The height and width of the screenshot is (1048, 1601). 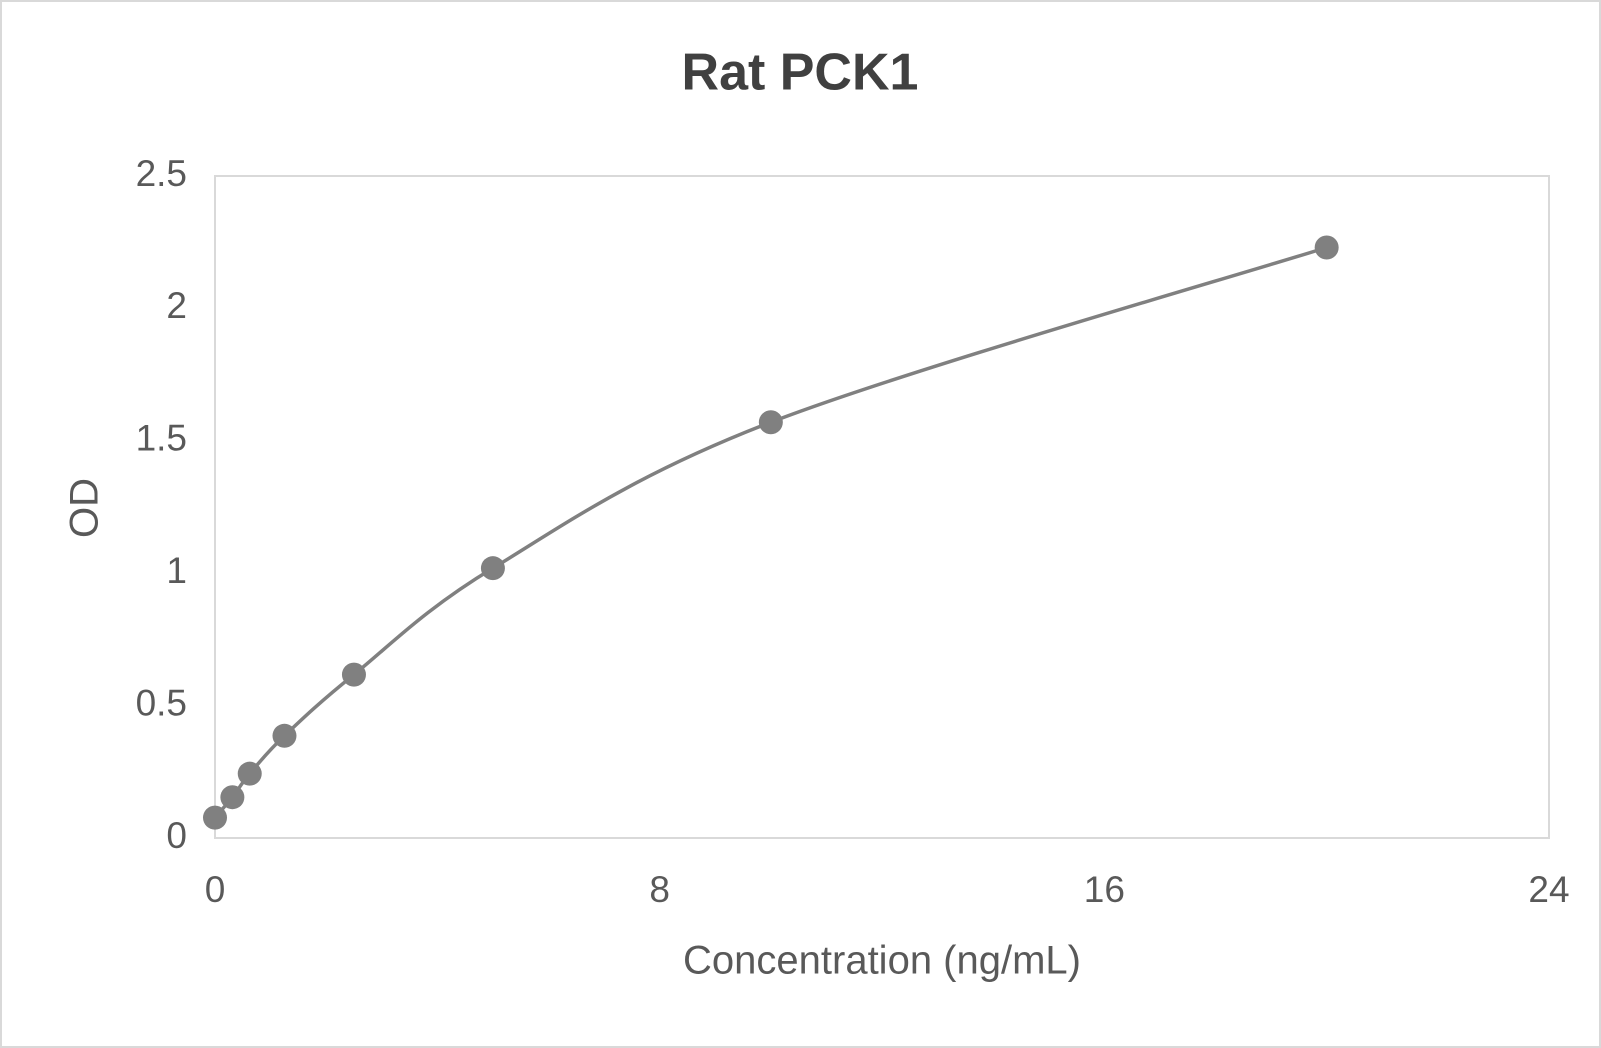 What do you see at coordinates (176, 835) in the screenshot?
I see `y-tick-label: 0` at bounding box center [176, 835].